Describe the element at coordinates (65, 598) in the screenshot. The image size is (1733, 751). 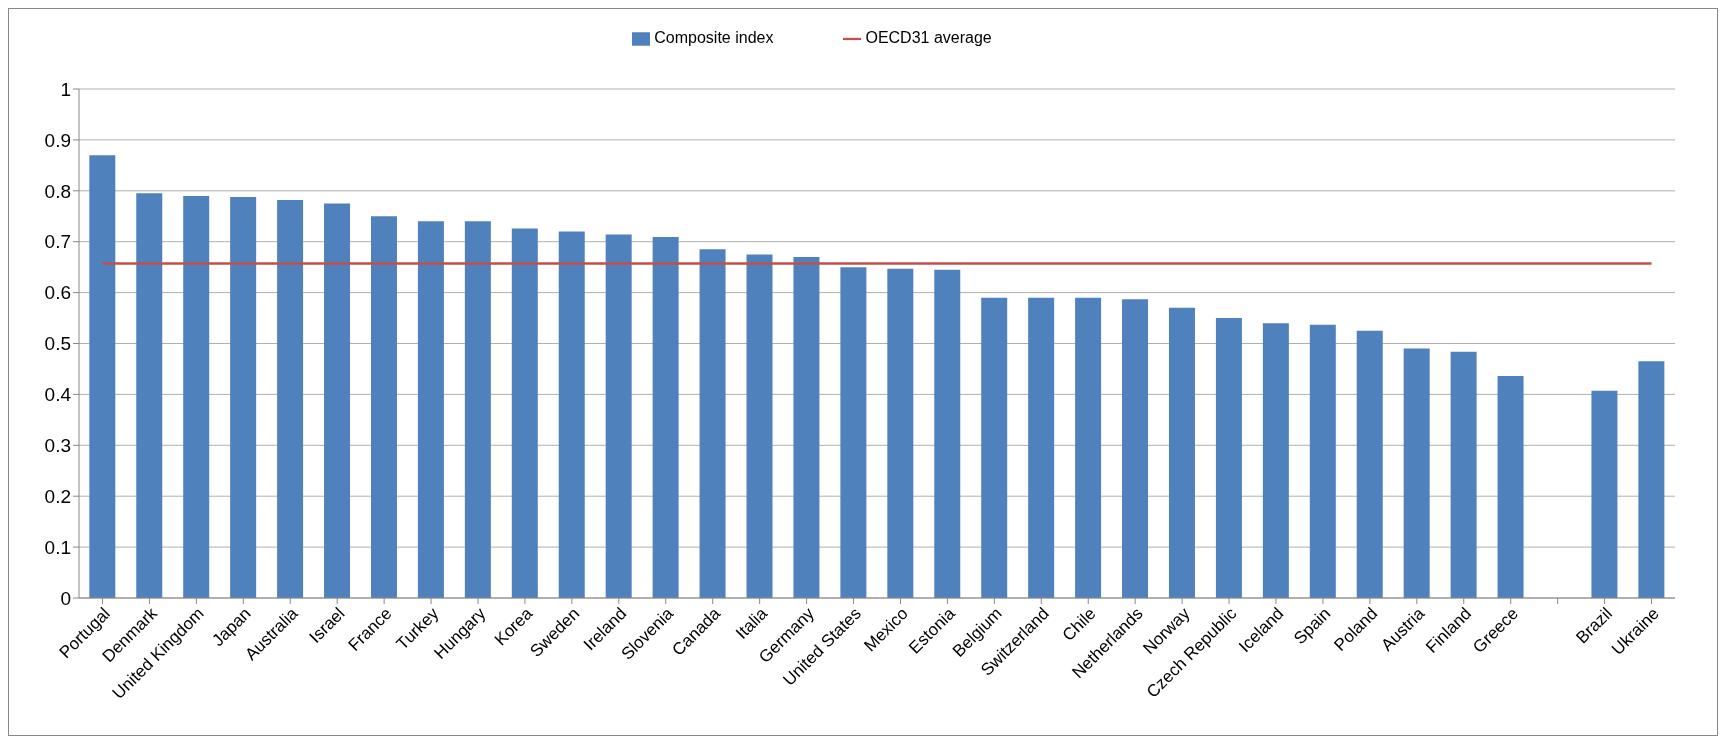
I see `y-tick-label: 0` at that location.